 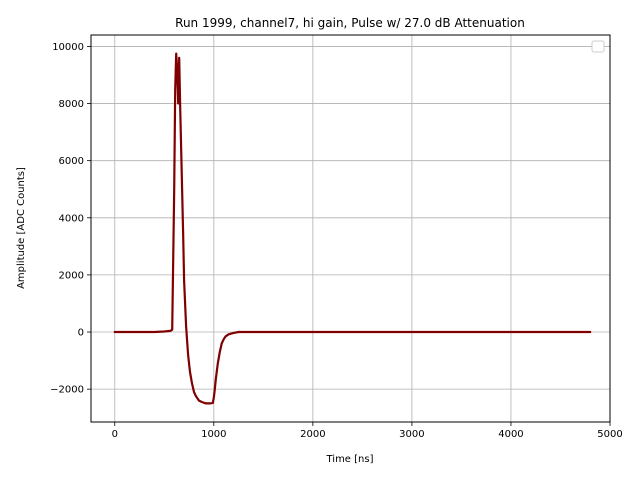 I want to click on x-tick-label: 2000, so click(x=312, y=434).